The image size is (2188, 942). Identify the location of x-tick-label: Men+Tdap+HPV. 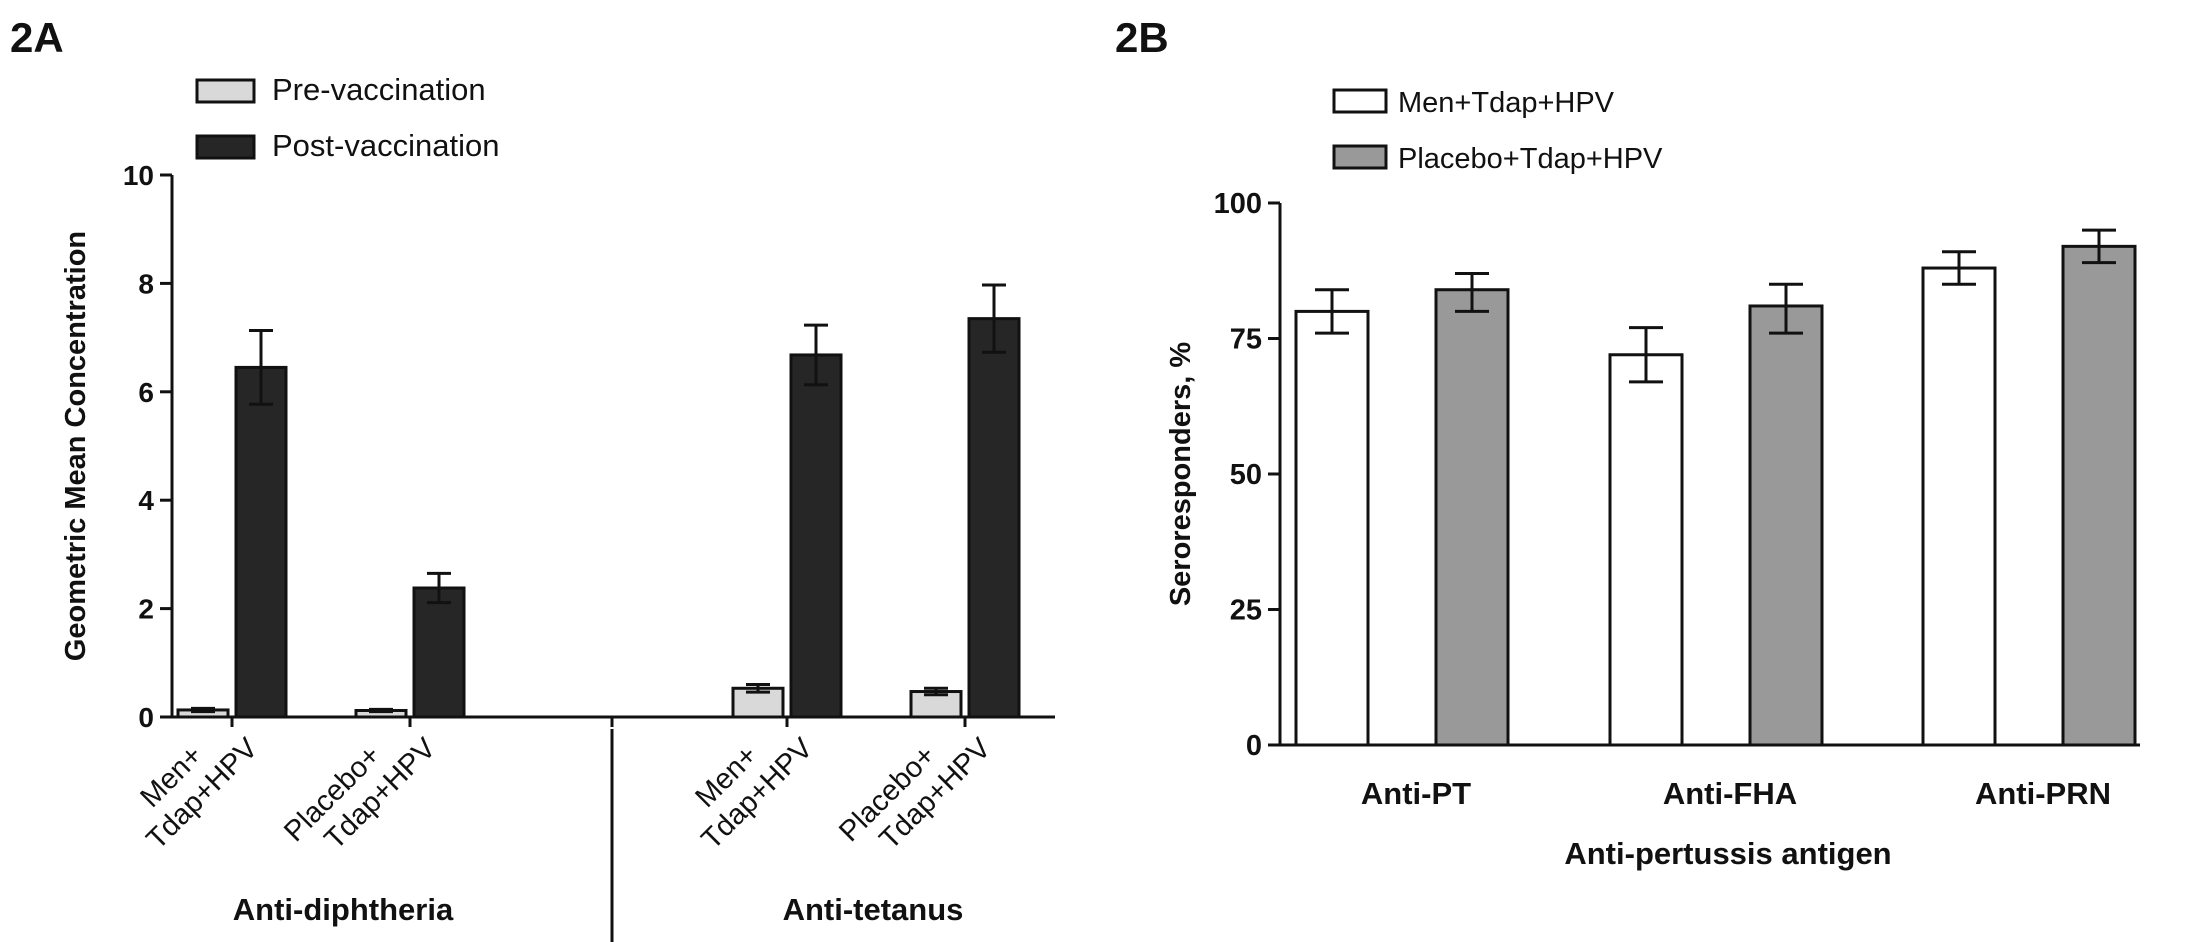
(746, 782).